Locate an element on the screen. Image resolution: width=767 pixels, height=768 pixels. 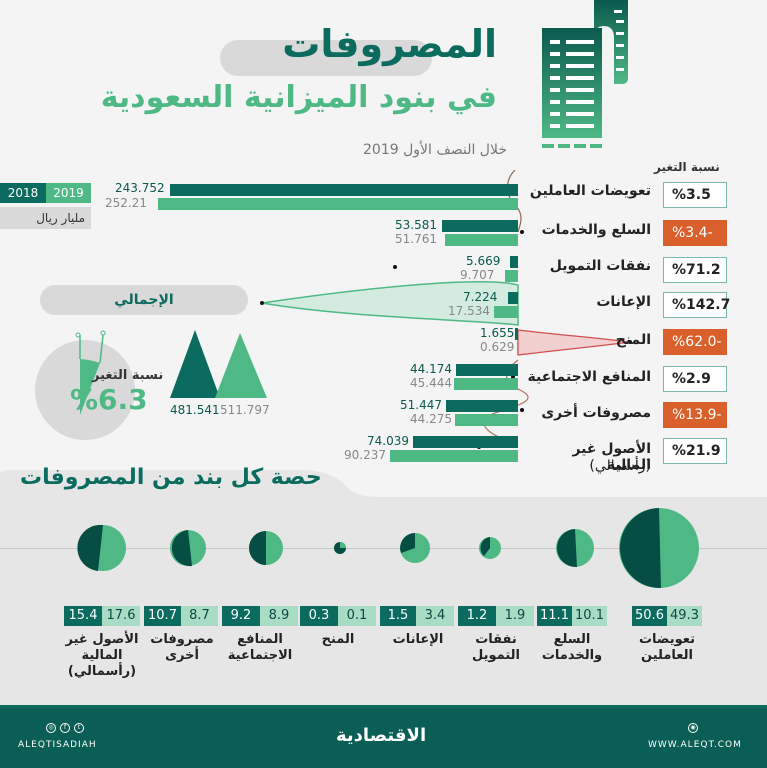
page-subtitle: في بنود الميزانية السعودية is located at coordinates (298, 97).